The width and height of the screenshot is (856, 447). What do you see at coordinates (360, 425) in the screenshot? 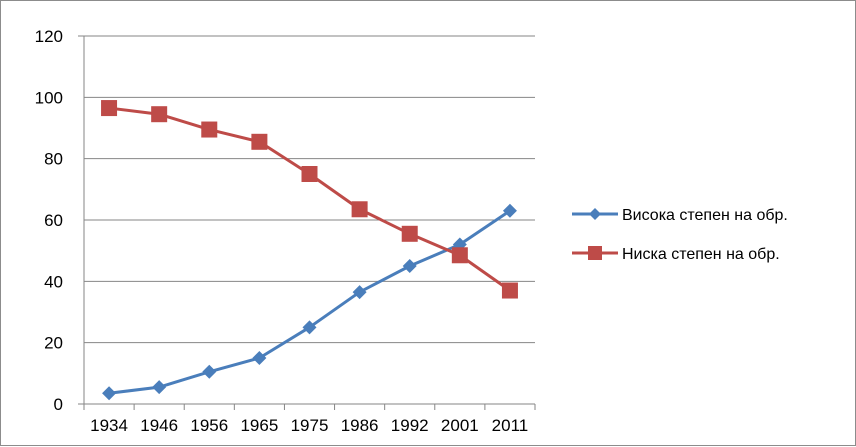
I see `x-tick-label: 1986` at bounding box center [360, 425].